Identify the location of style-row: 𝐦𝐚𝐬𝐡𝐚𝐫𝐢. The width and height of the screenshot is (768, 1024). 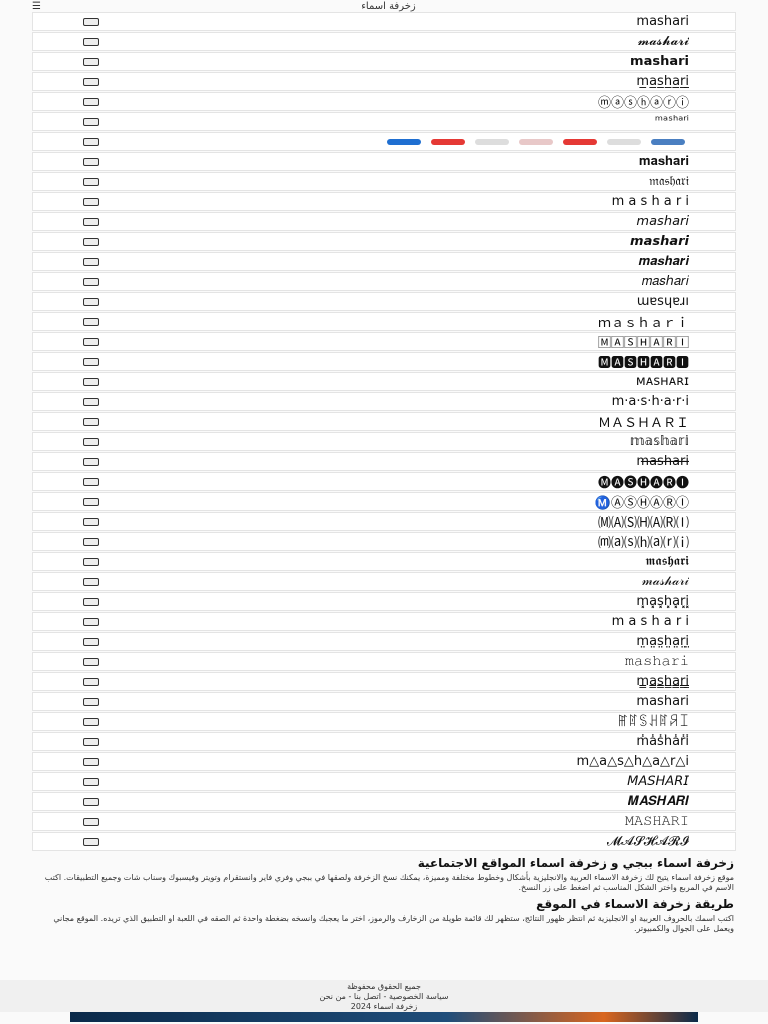
(384, 161).